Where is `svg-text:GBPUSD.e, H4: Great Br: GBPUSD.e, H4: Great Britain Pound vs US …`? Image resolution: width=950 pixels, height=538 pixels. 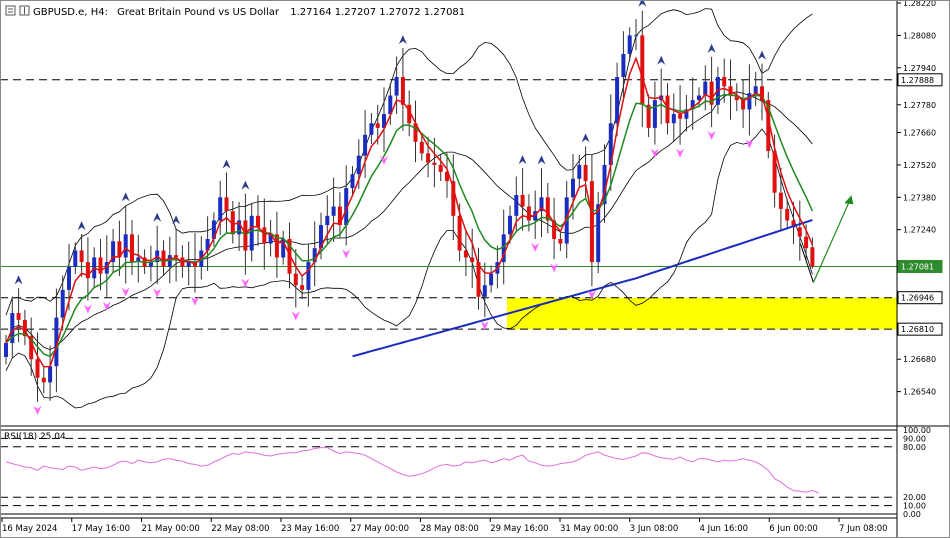 svg-text:GBPUSD.e, H4: Great Br: GBPUSD.e, H4: Great Britain Pound vs US … is located at coordinates (249, 12).